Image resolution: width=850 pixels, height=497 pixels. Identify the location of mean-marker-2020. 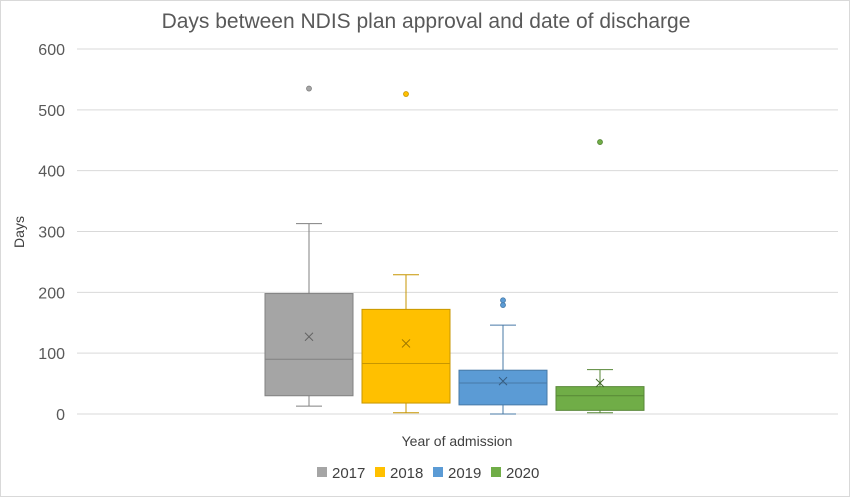
(600, 383).